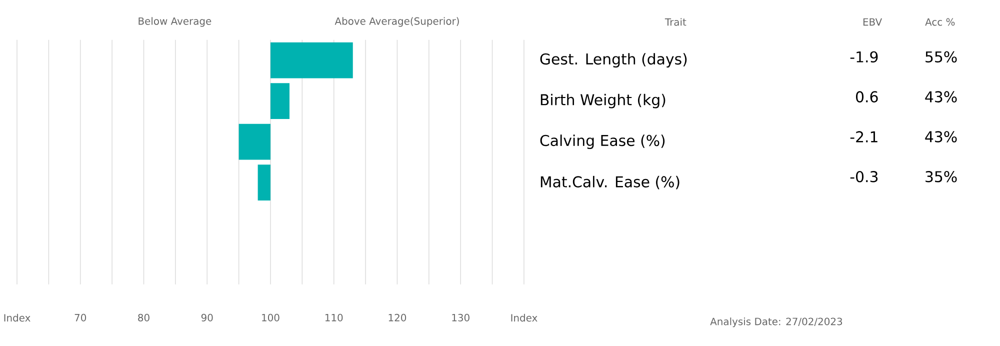 The height and width of the screenshot is (346, 1000). What do you see at coordinates (397, 318) in the screenshot?
I see `x-tick-label: 120` at bounding box center [397, 318].